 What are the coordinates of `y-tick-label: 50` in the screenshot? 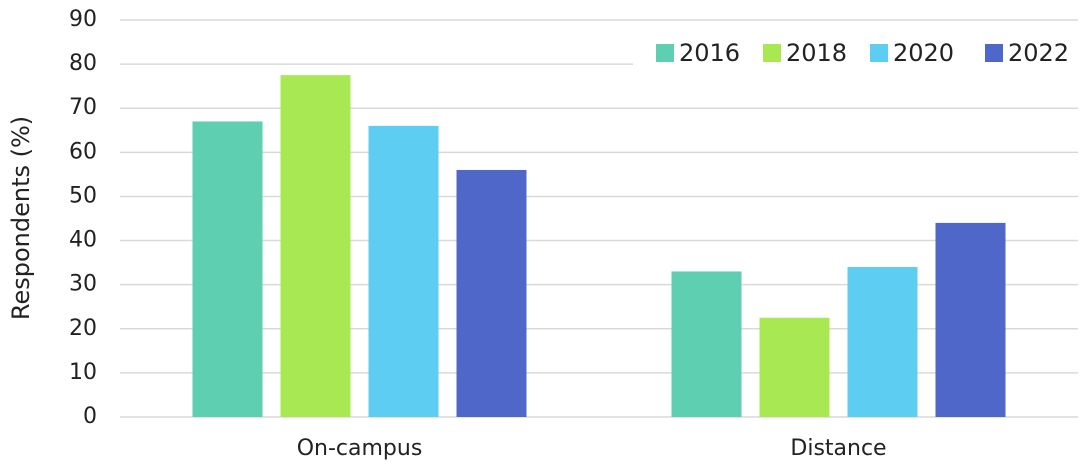 It's located at (83, 195).